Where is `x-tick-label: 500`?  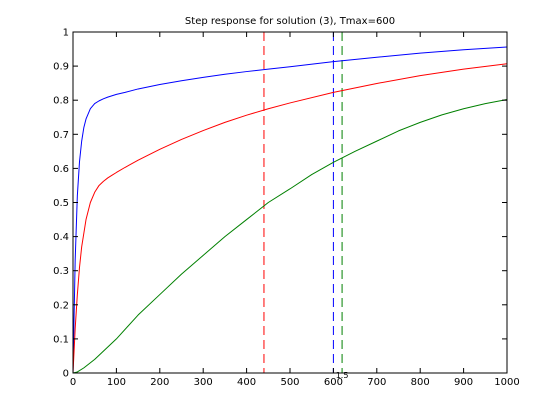 x-tick-label: 500 is located at coordinates (289, 382).